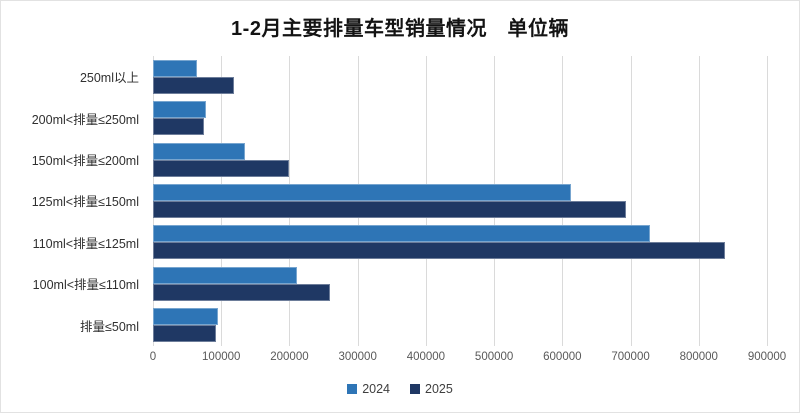 This screenshot has height=413, width=800. Describe the element at coordinates (289, 357) in the screenshot. I see `x-axis-tick-label: 200000` at that location.